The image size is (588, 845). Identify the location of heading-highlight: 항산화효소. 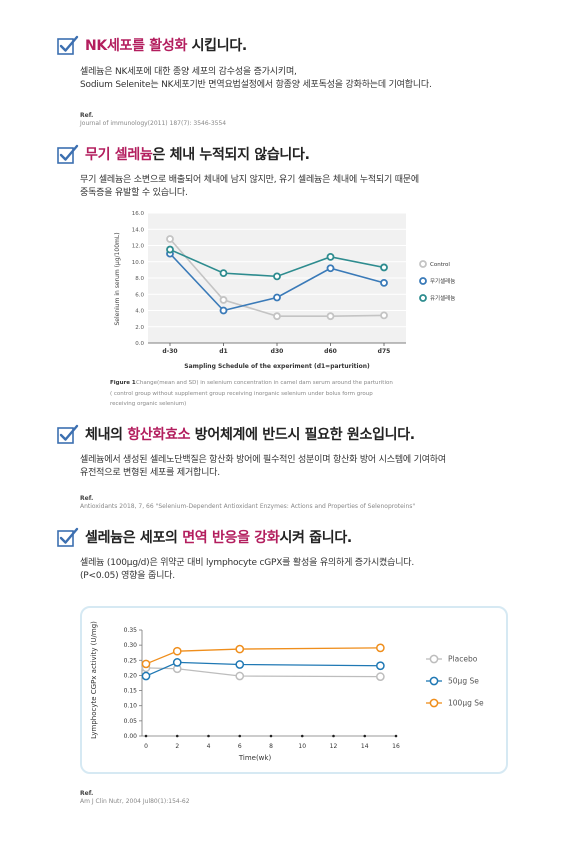
(159, 435).